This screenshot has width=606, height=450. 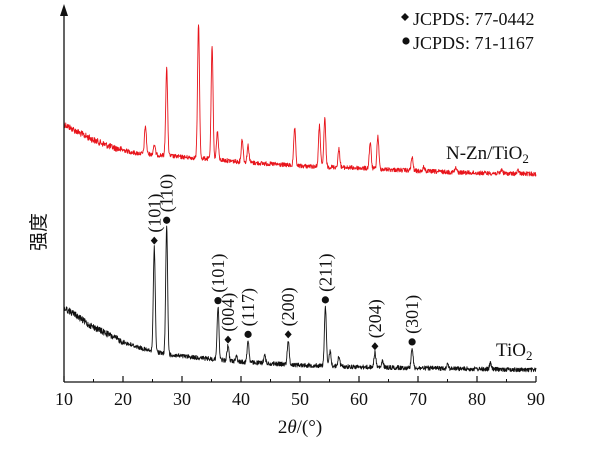 What do you see at coordinates (477, 399) in the screenshot?
I see `x-tick-label-7: 80` at bounding box center [477, 399].